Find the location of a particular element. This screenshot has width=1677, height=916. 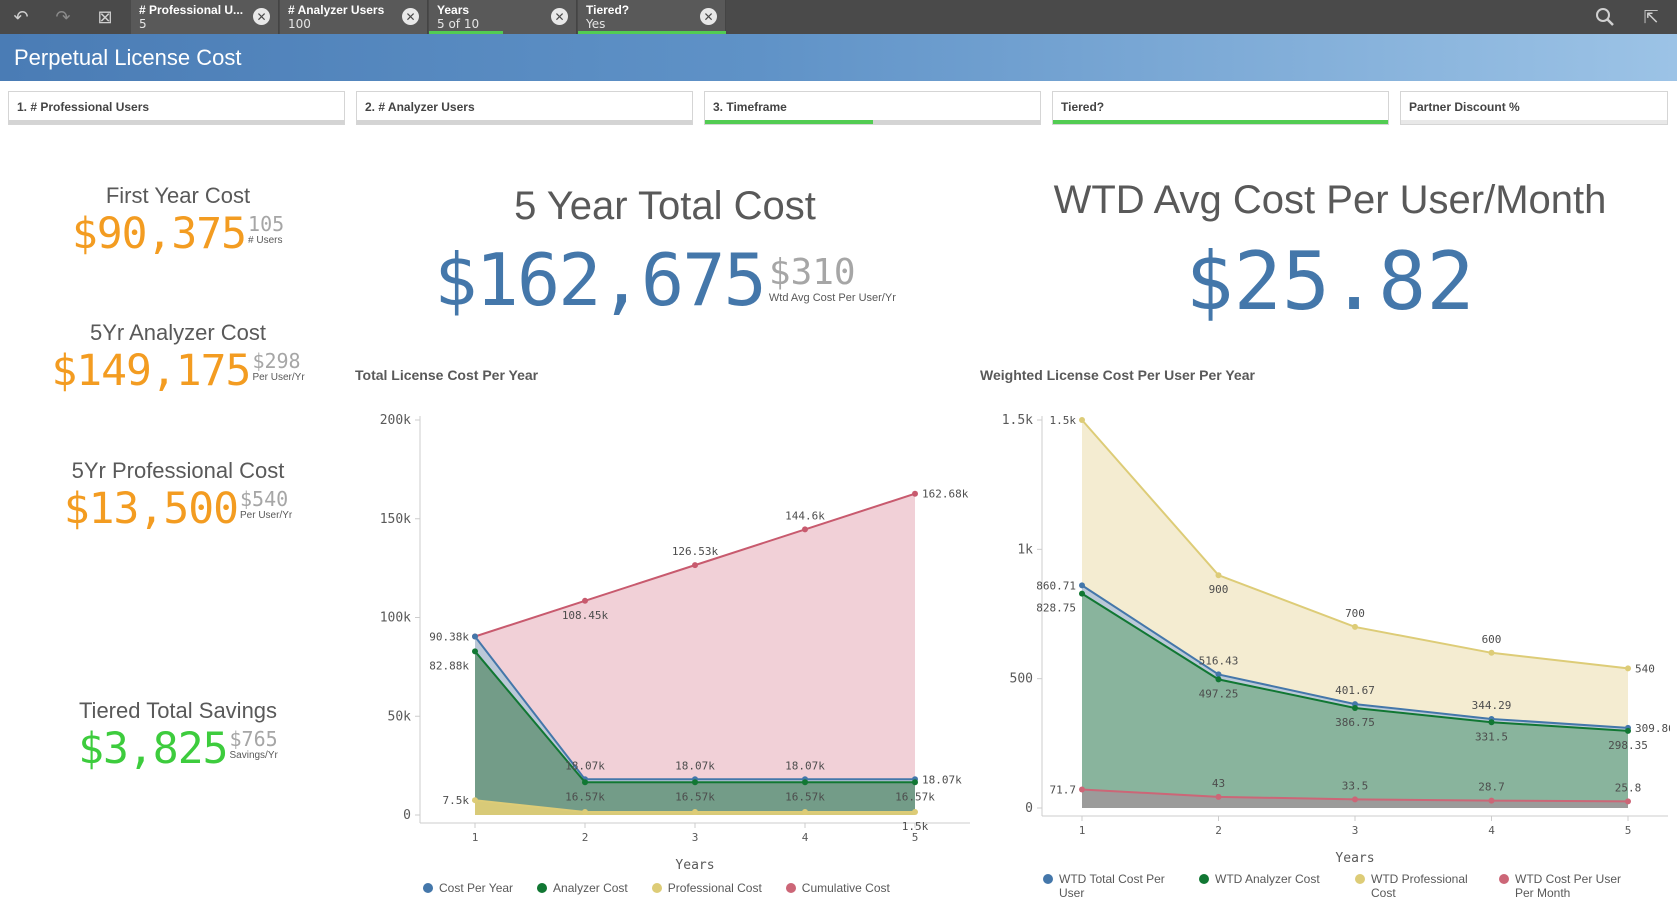

selection-chip-analyzer-users: # Analyzer Users 100 ✕ is located at coordinates (354, 17).